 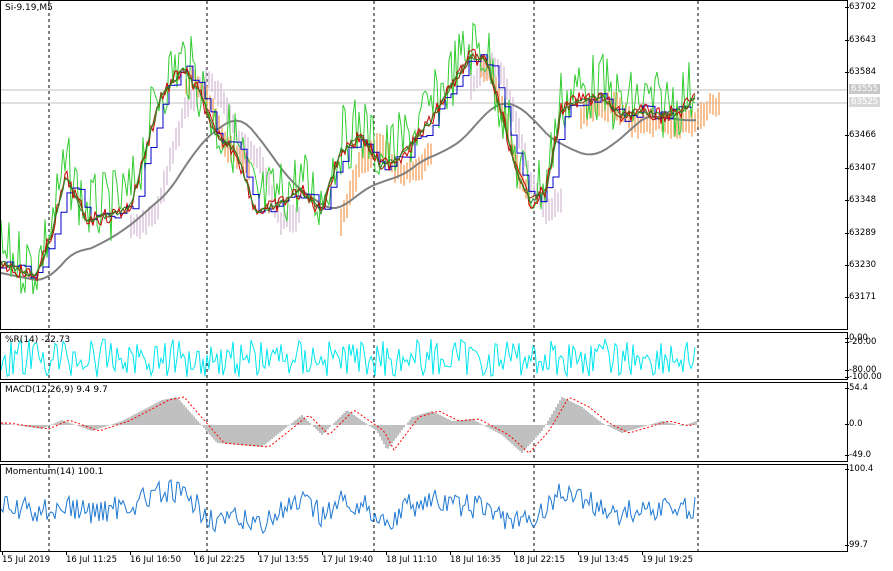 I want to click on momentum-pane: Momentum(14) 100.1, so click(x=424, y=508).